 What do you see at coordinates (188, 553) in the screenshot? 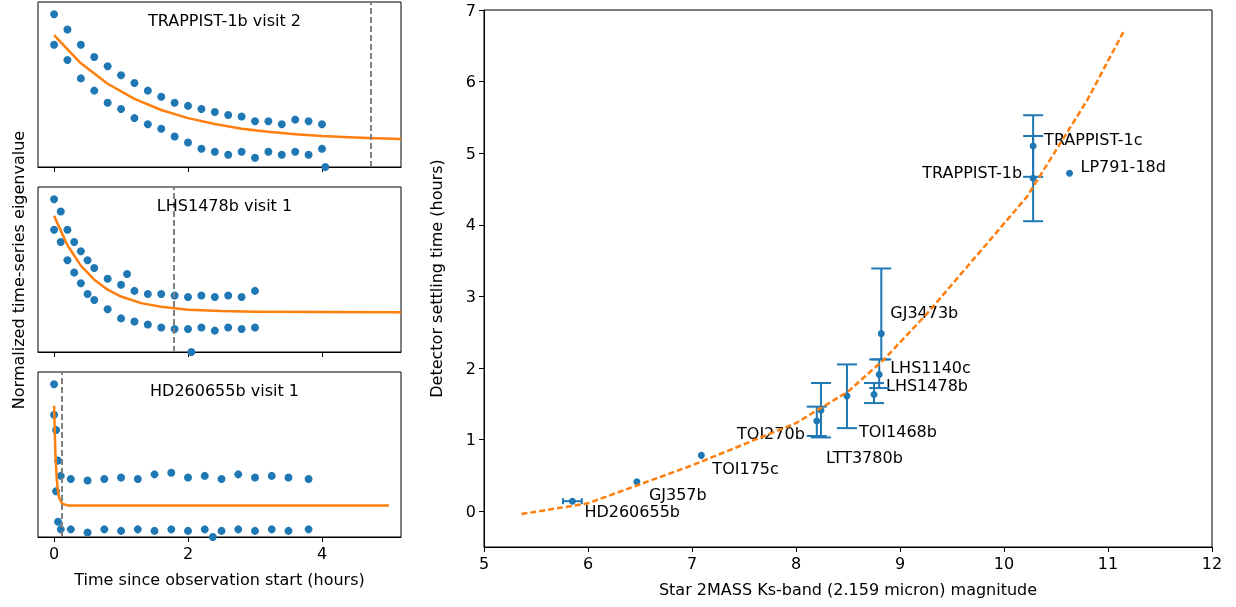
I see `x-tick-label: 2` at bounding box center [188, 553].